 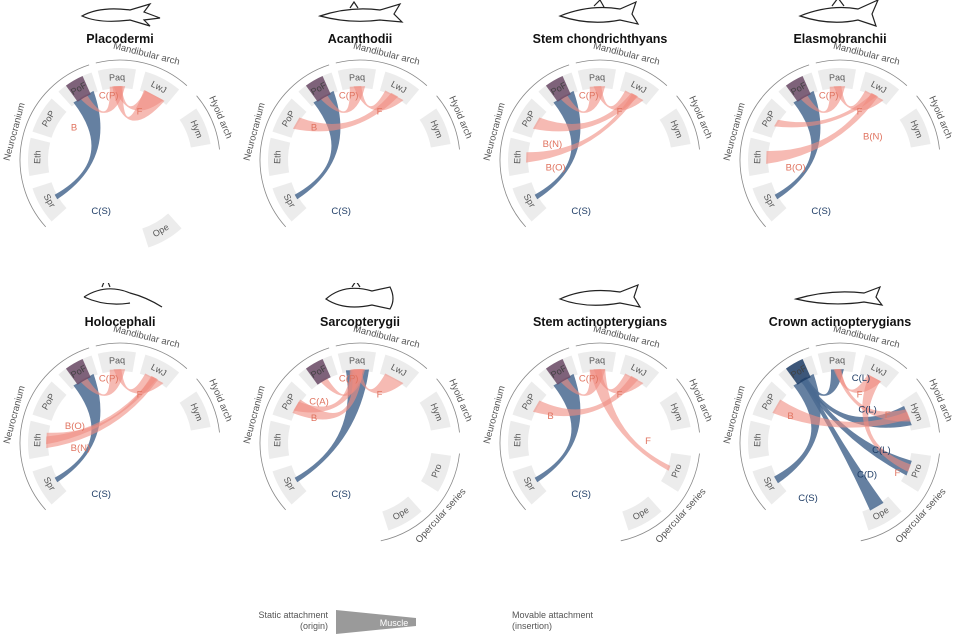 I want to click on legend-muscle-label: Muscle, so click(x=394, y=623).